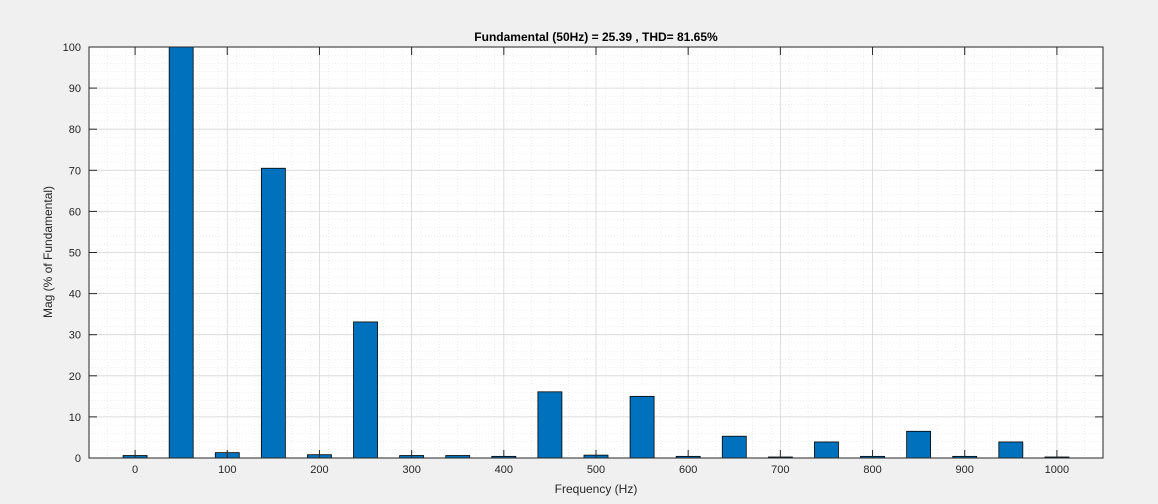 This screenshot has width=1158, height=504. Describe the element at coordinates (75, 130) in the screenshot. I see `y-tick-label: 80` at that location.